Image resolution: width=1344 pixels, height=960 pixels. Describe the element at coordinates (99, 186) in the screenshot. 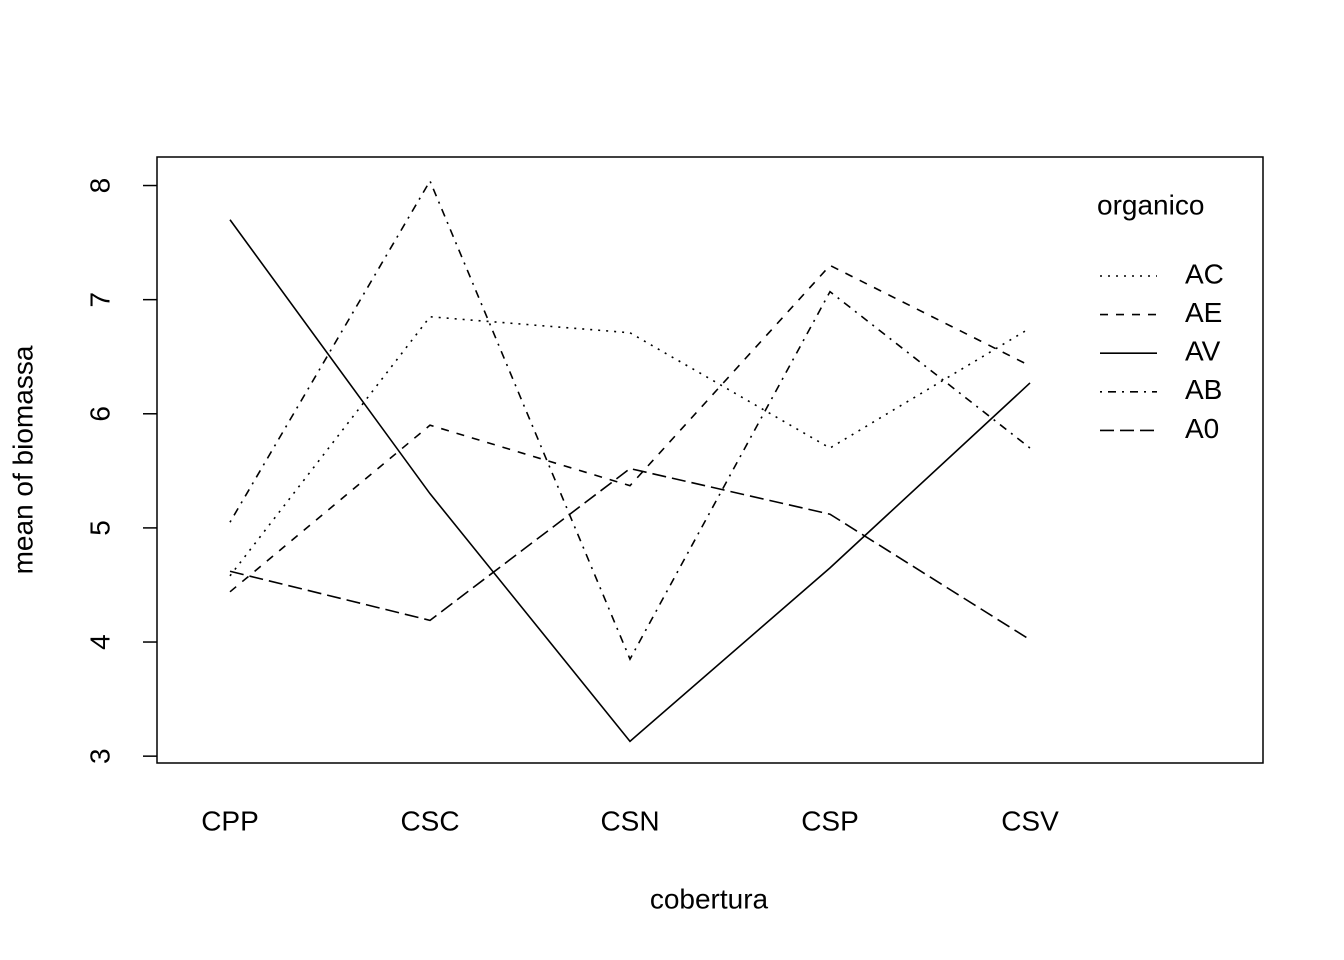

I see `y-tick-label: 8` at that location.